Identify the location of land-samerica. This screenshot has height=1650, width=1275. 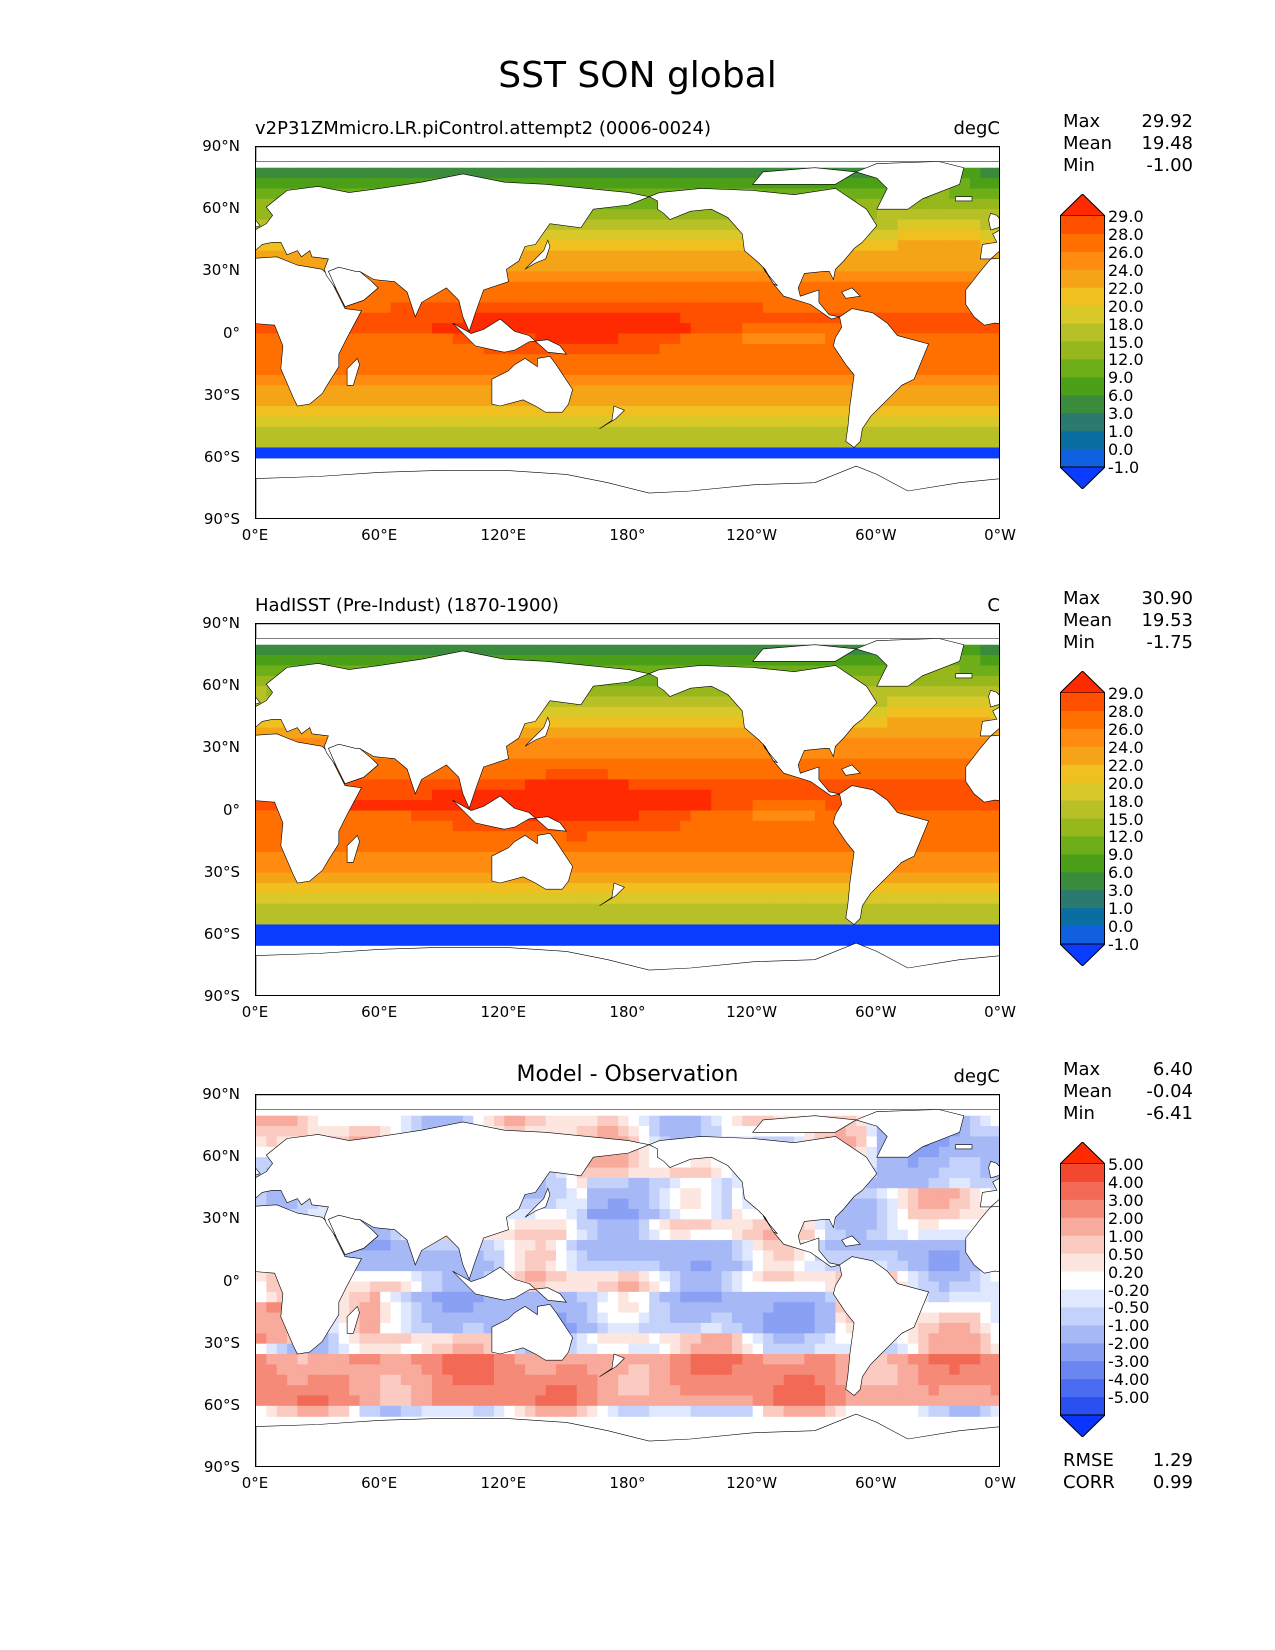
(881, 378).